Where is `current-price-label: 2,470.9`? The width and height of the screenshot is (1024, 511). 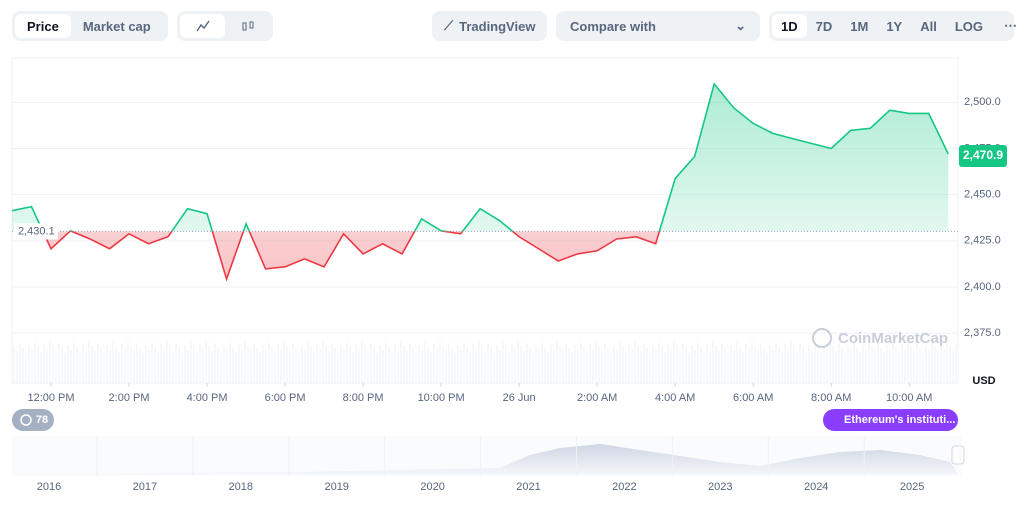
current-price-label: 2,470.9 is located at coordinates (983, 155).